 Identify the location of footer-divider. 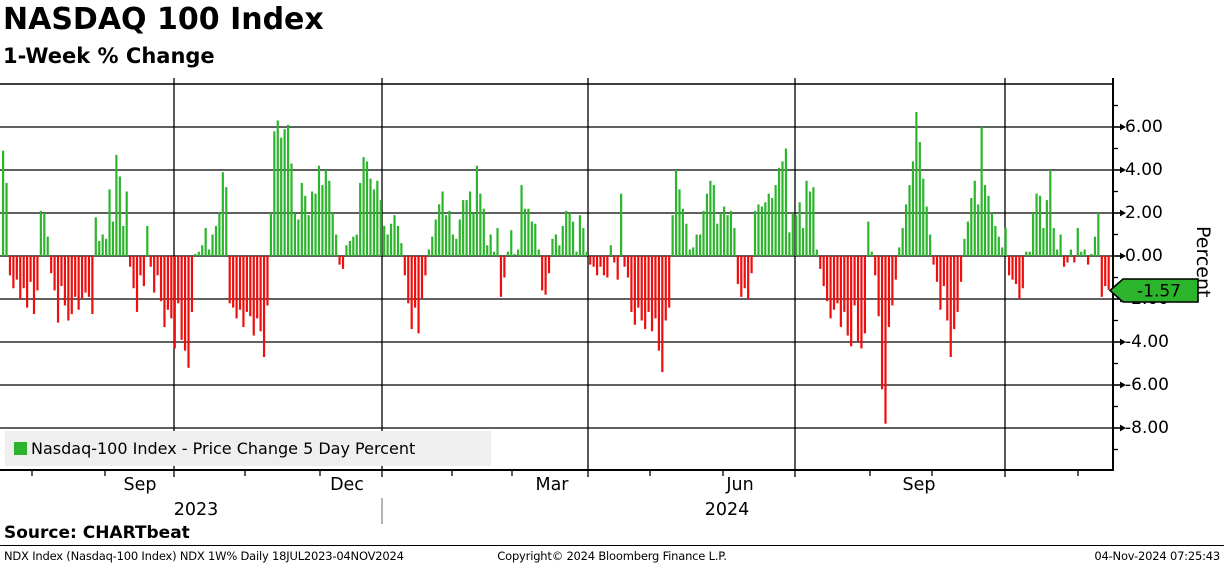
(612, 545).